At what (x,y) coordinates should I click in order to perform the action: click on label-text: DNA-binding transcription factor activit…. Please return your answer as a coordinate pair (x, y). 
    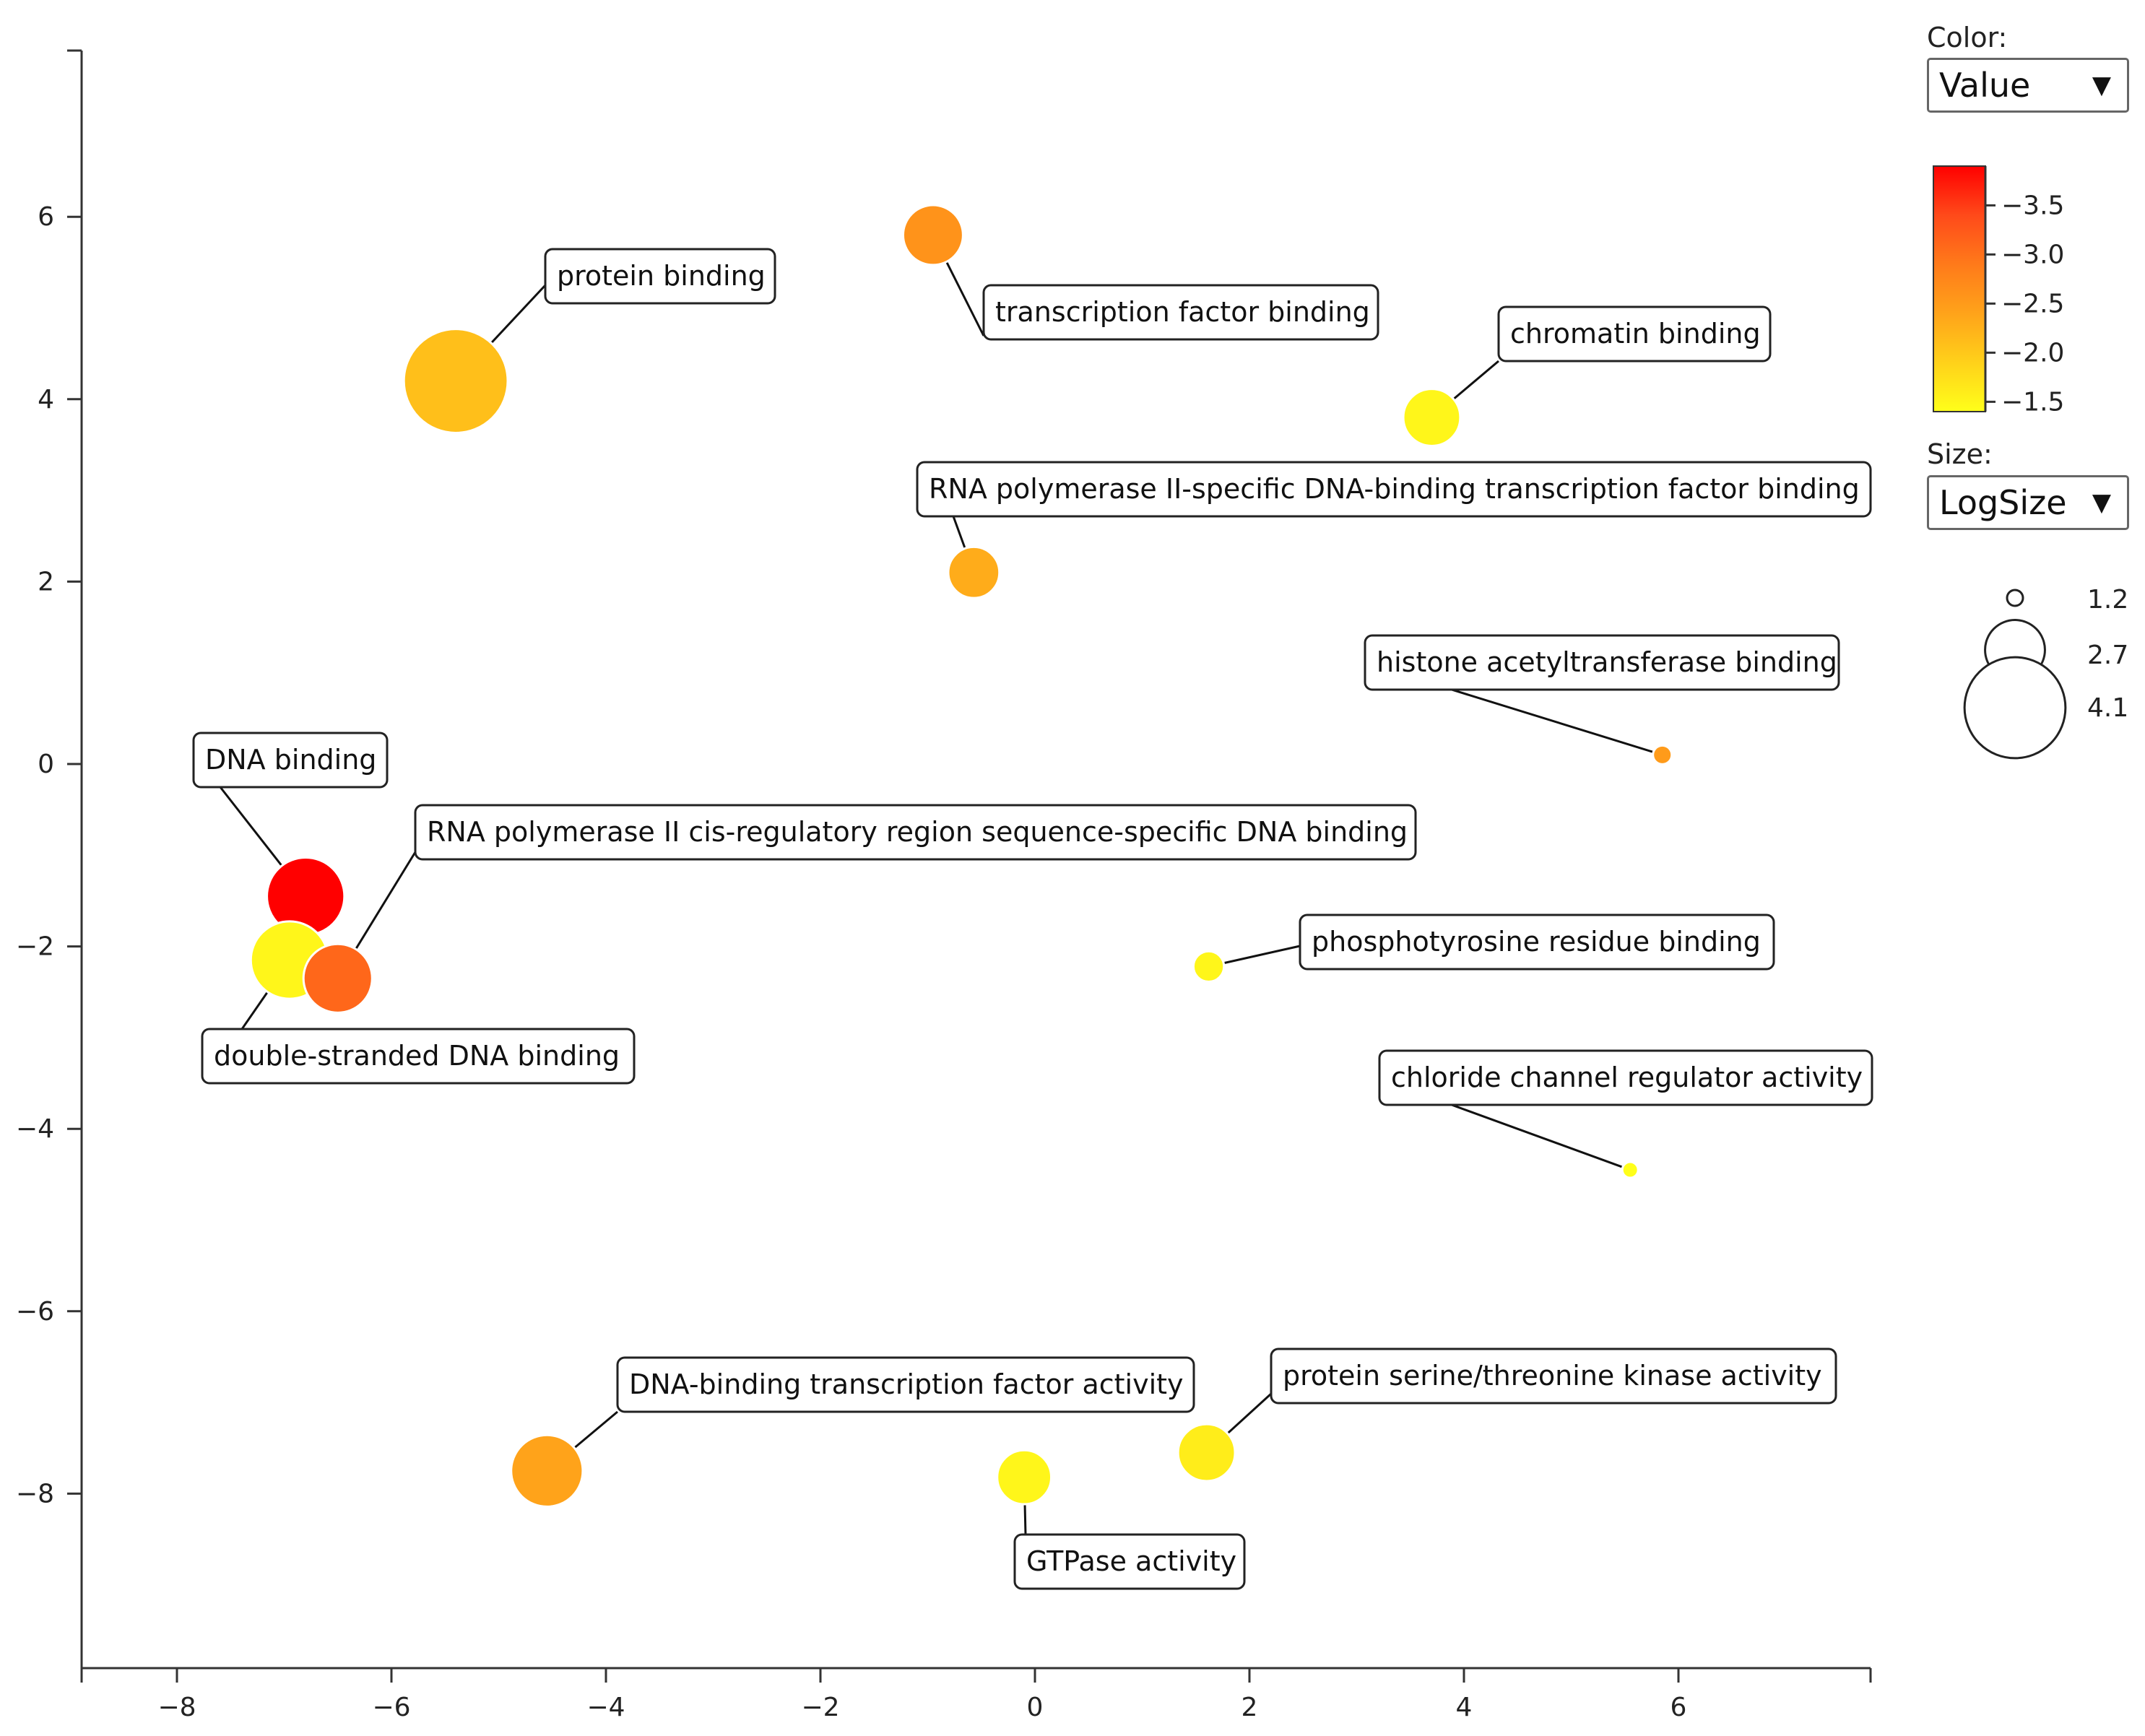
    Looking at the image, I should click on (906, 1384).